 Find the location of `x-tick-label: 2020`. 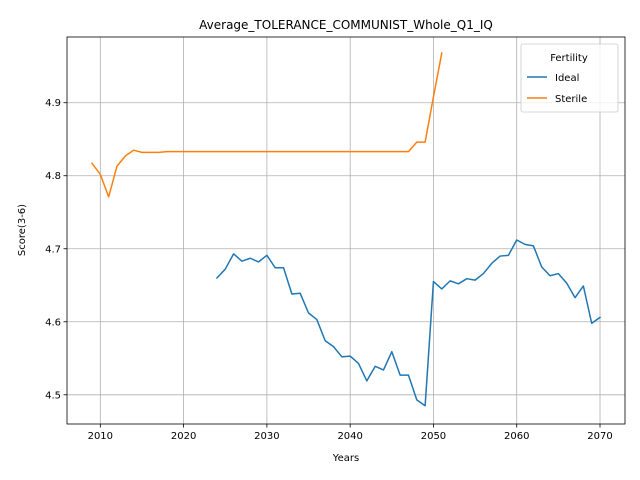

x-tick-label: 2020 is located at coordinates (183, 436).